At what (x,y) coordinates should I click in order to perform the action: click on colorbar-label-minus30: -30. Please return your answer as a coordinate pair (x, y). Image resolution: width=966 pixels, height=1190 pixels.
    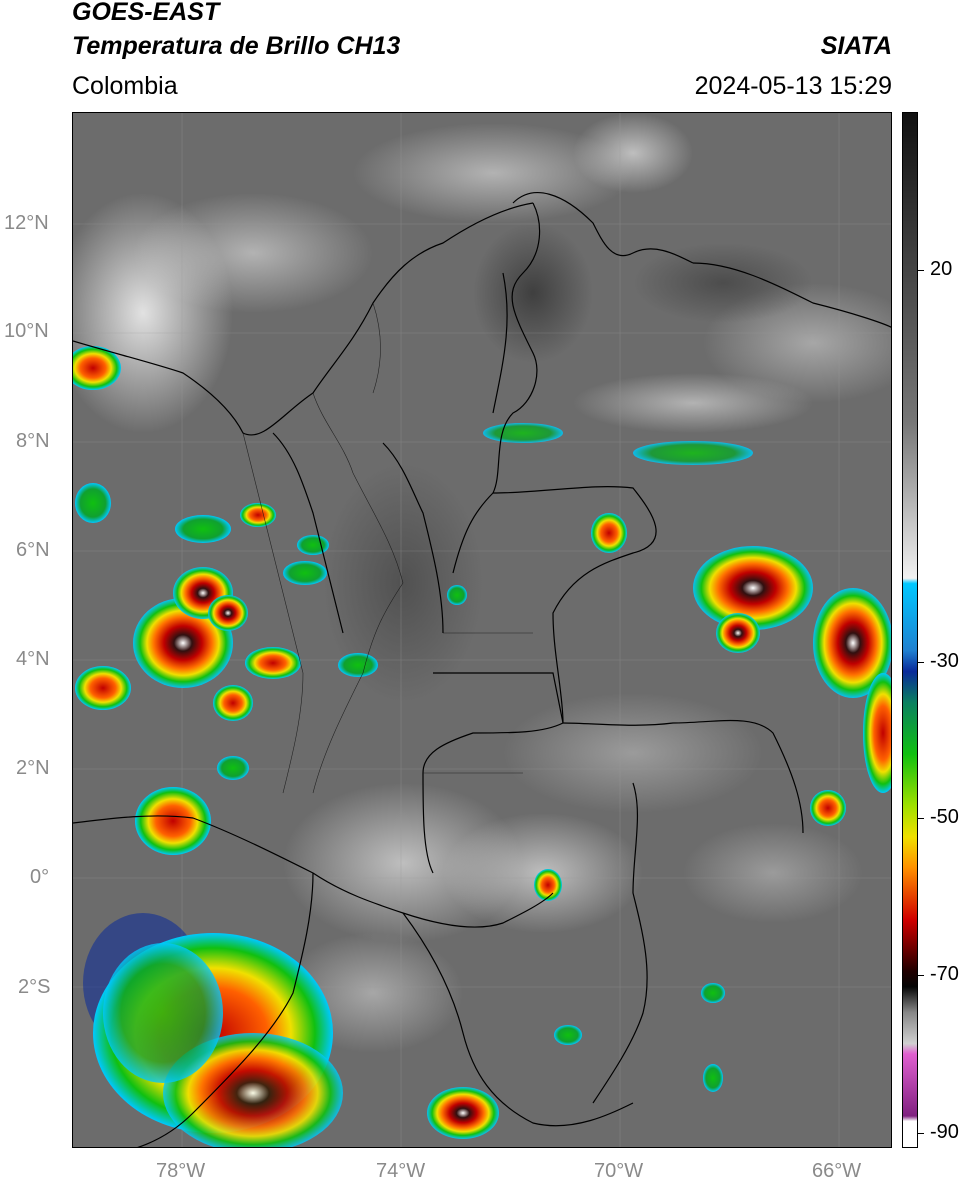
    Looking at the image, I should click on (944, 661).